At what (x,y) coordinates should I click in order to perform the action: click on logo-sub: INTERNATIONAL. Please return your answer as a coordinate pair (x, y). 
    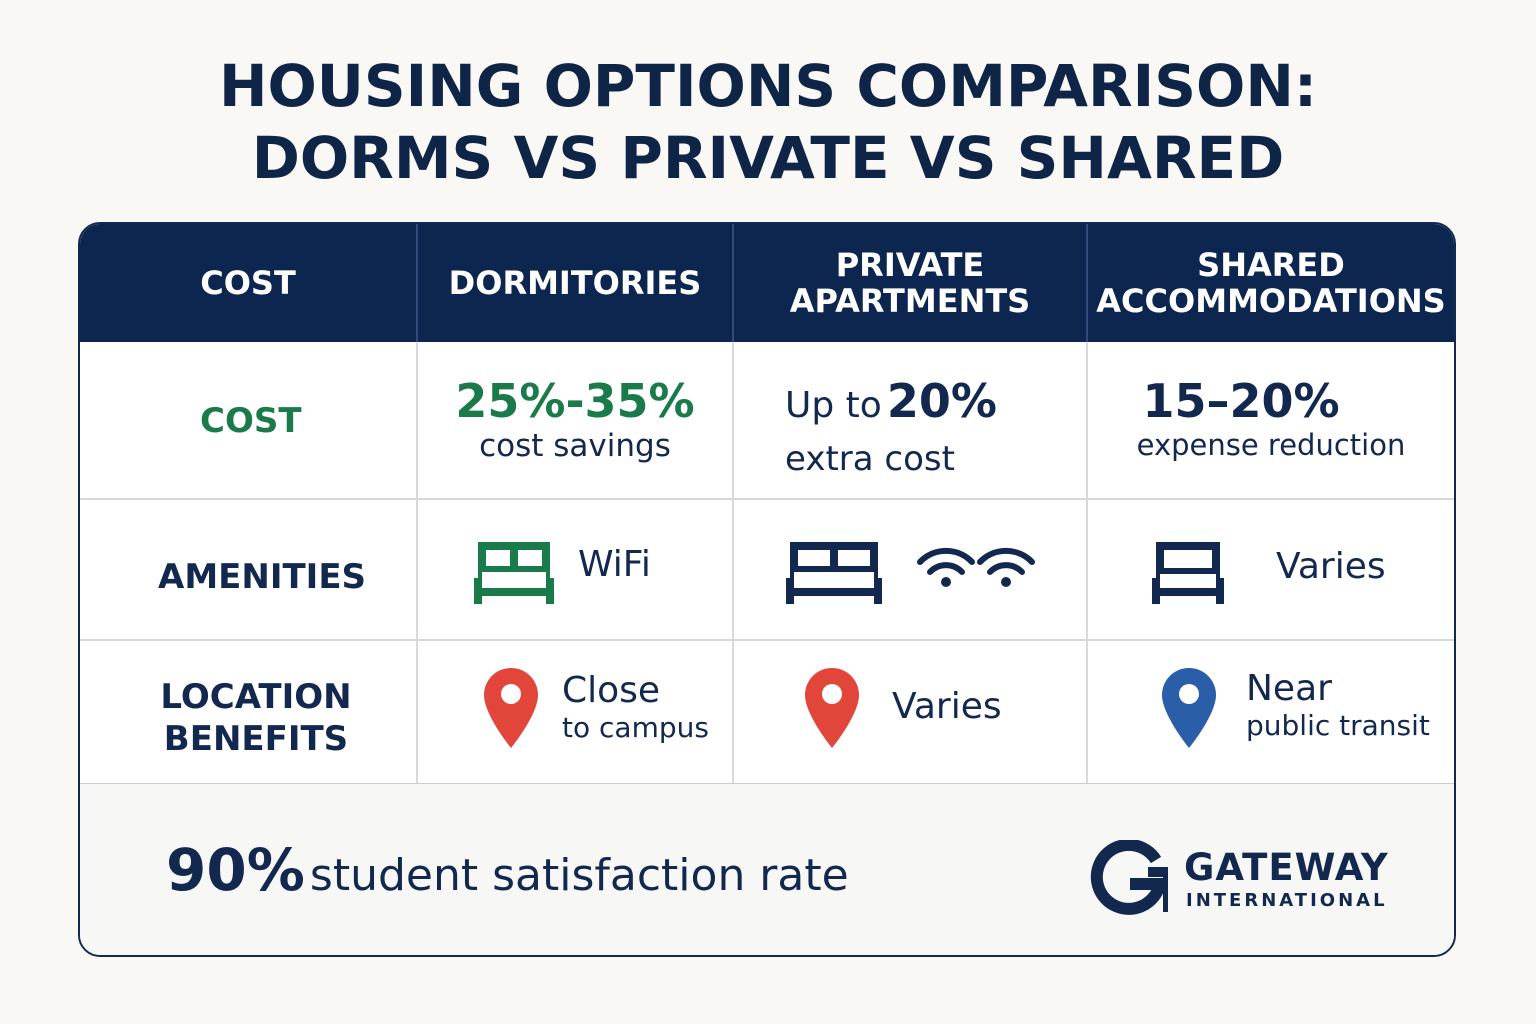
    Looking at the image, I should click on (1287, 900).